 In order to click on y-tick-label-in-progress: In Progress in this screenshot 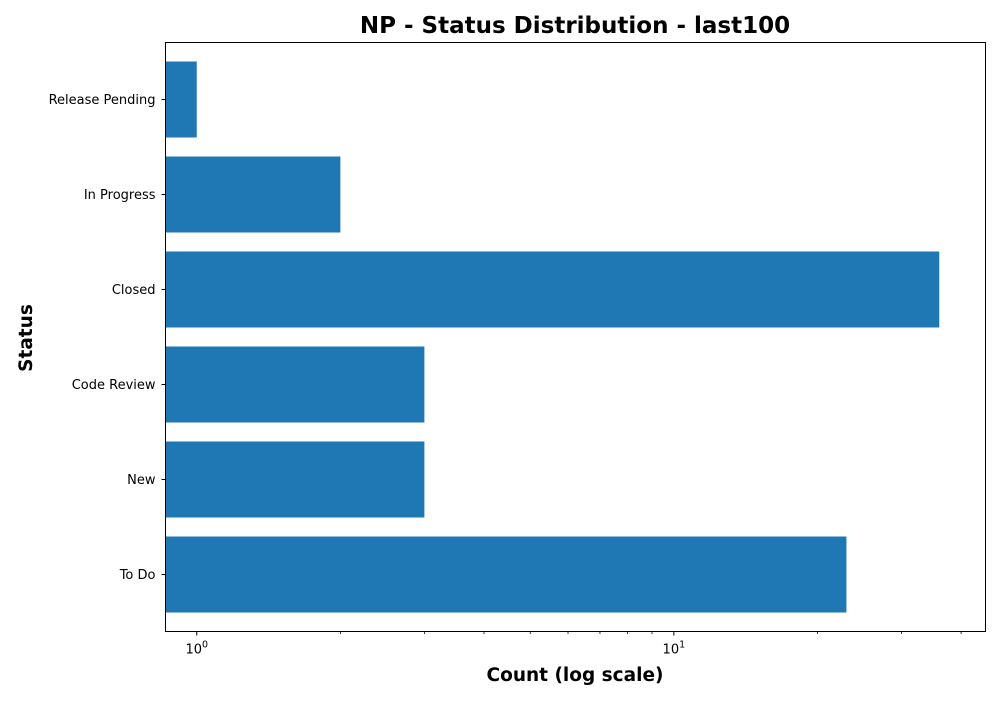, I will do `click(120, 195)`.